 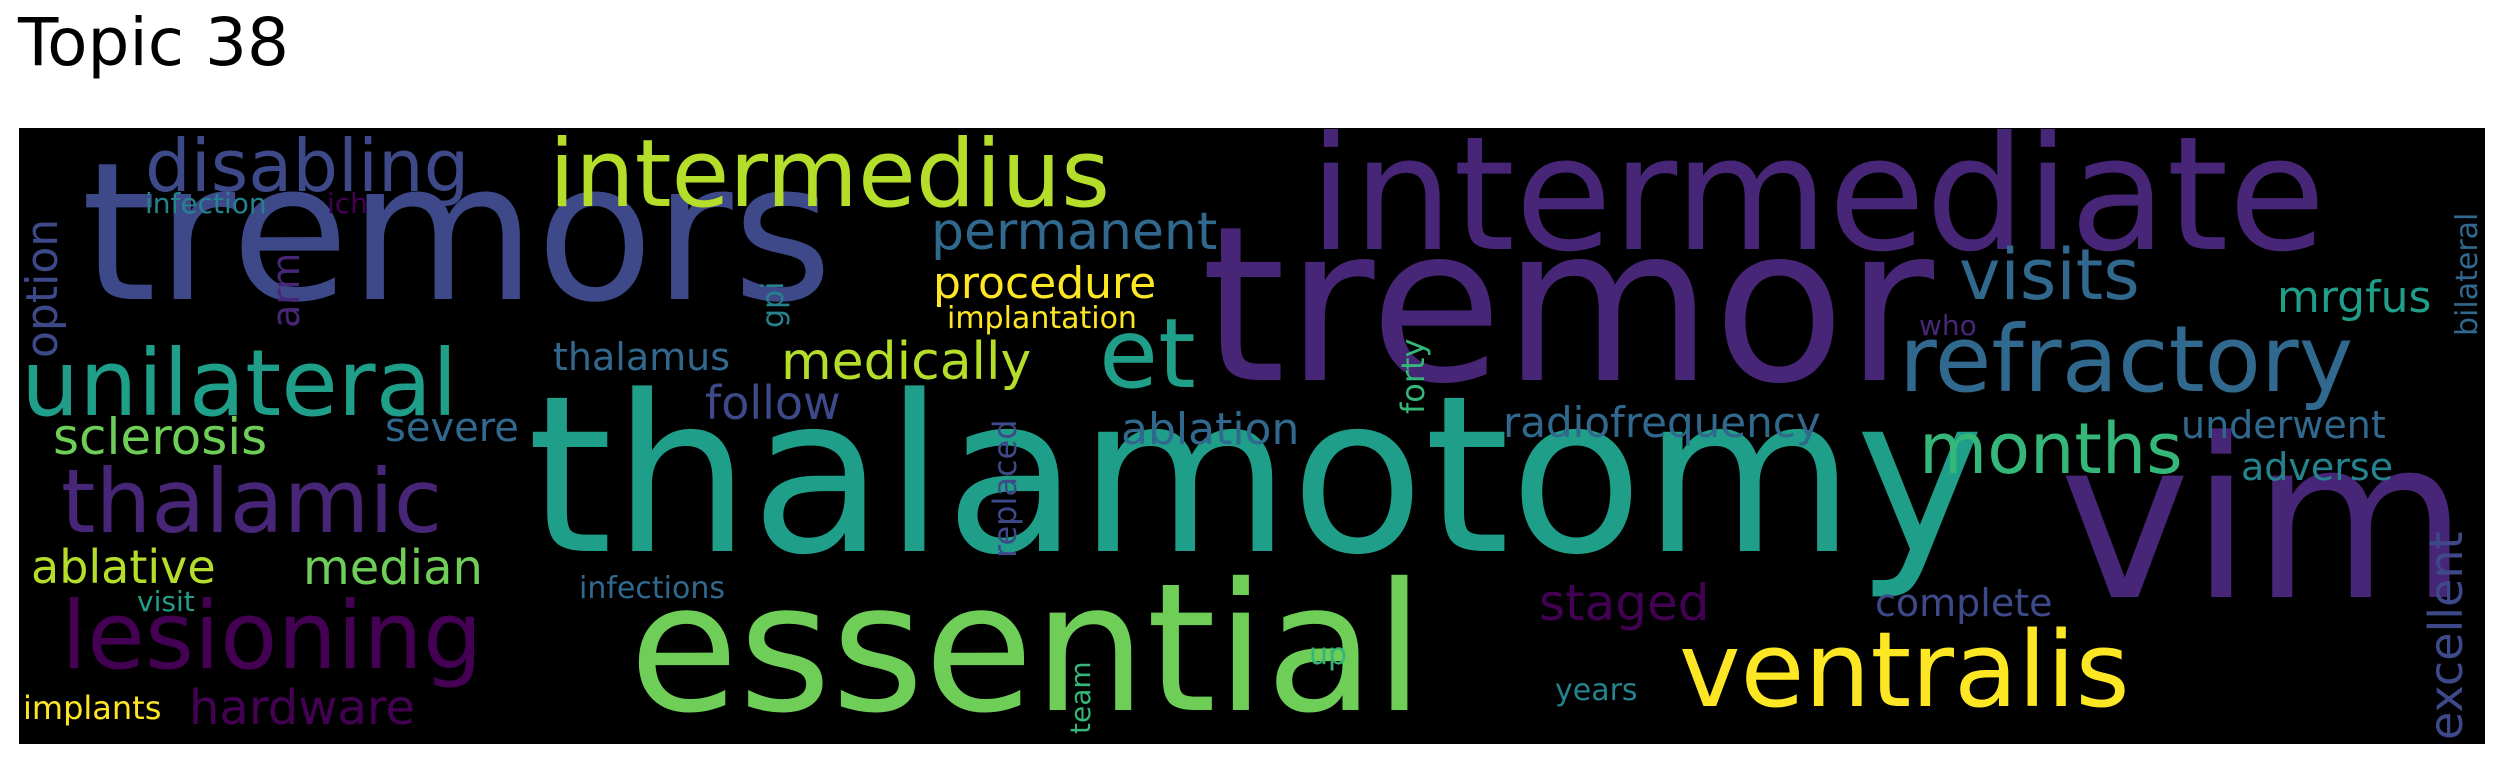 I want to click on word-refractory: refractory, so click(x=2126, y=359).